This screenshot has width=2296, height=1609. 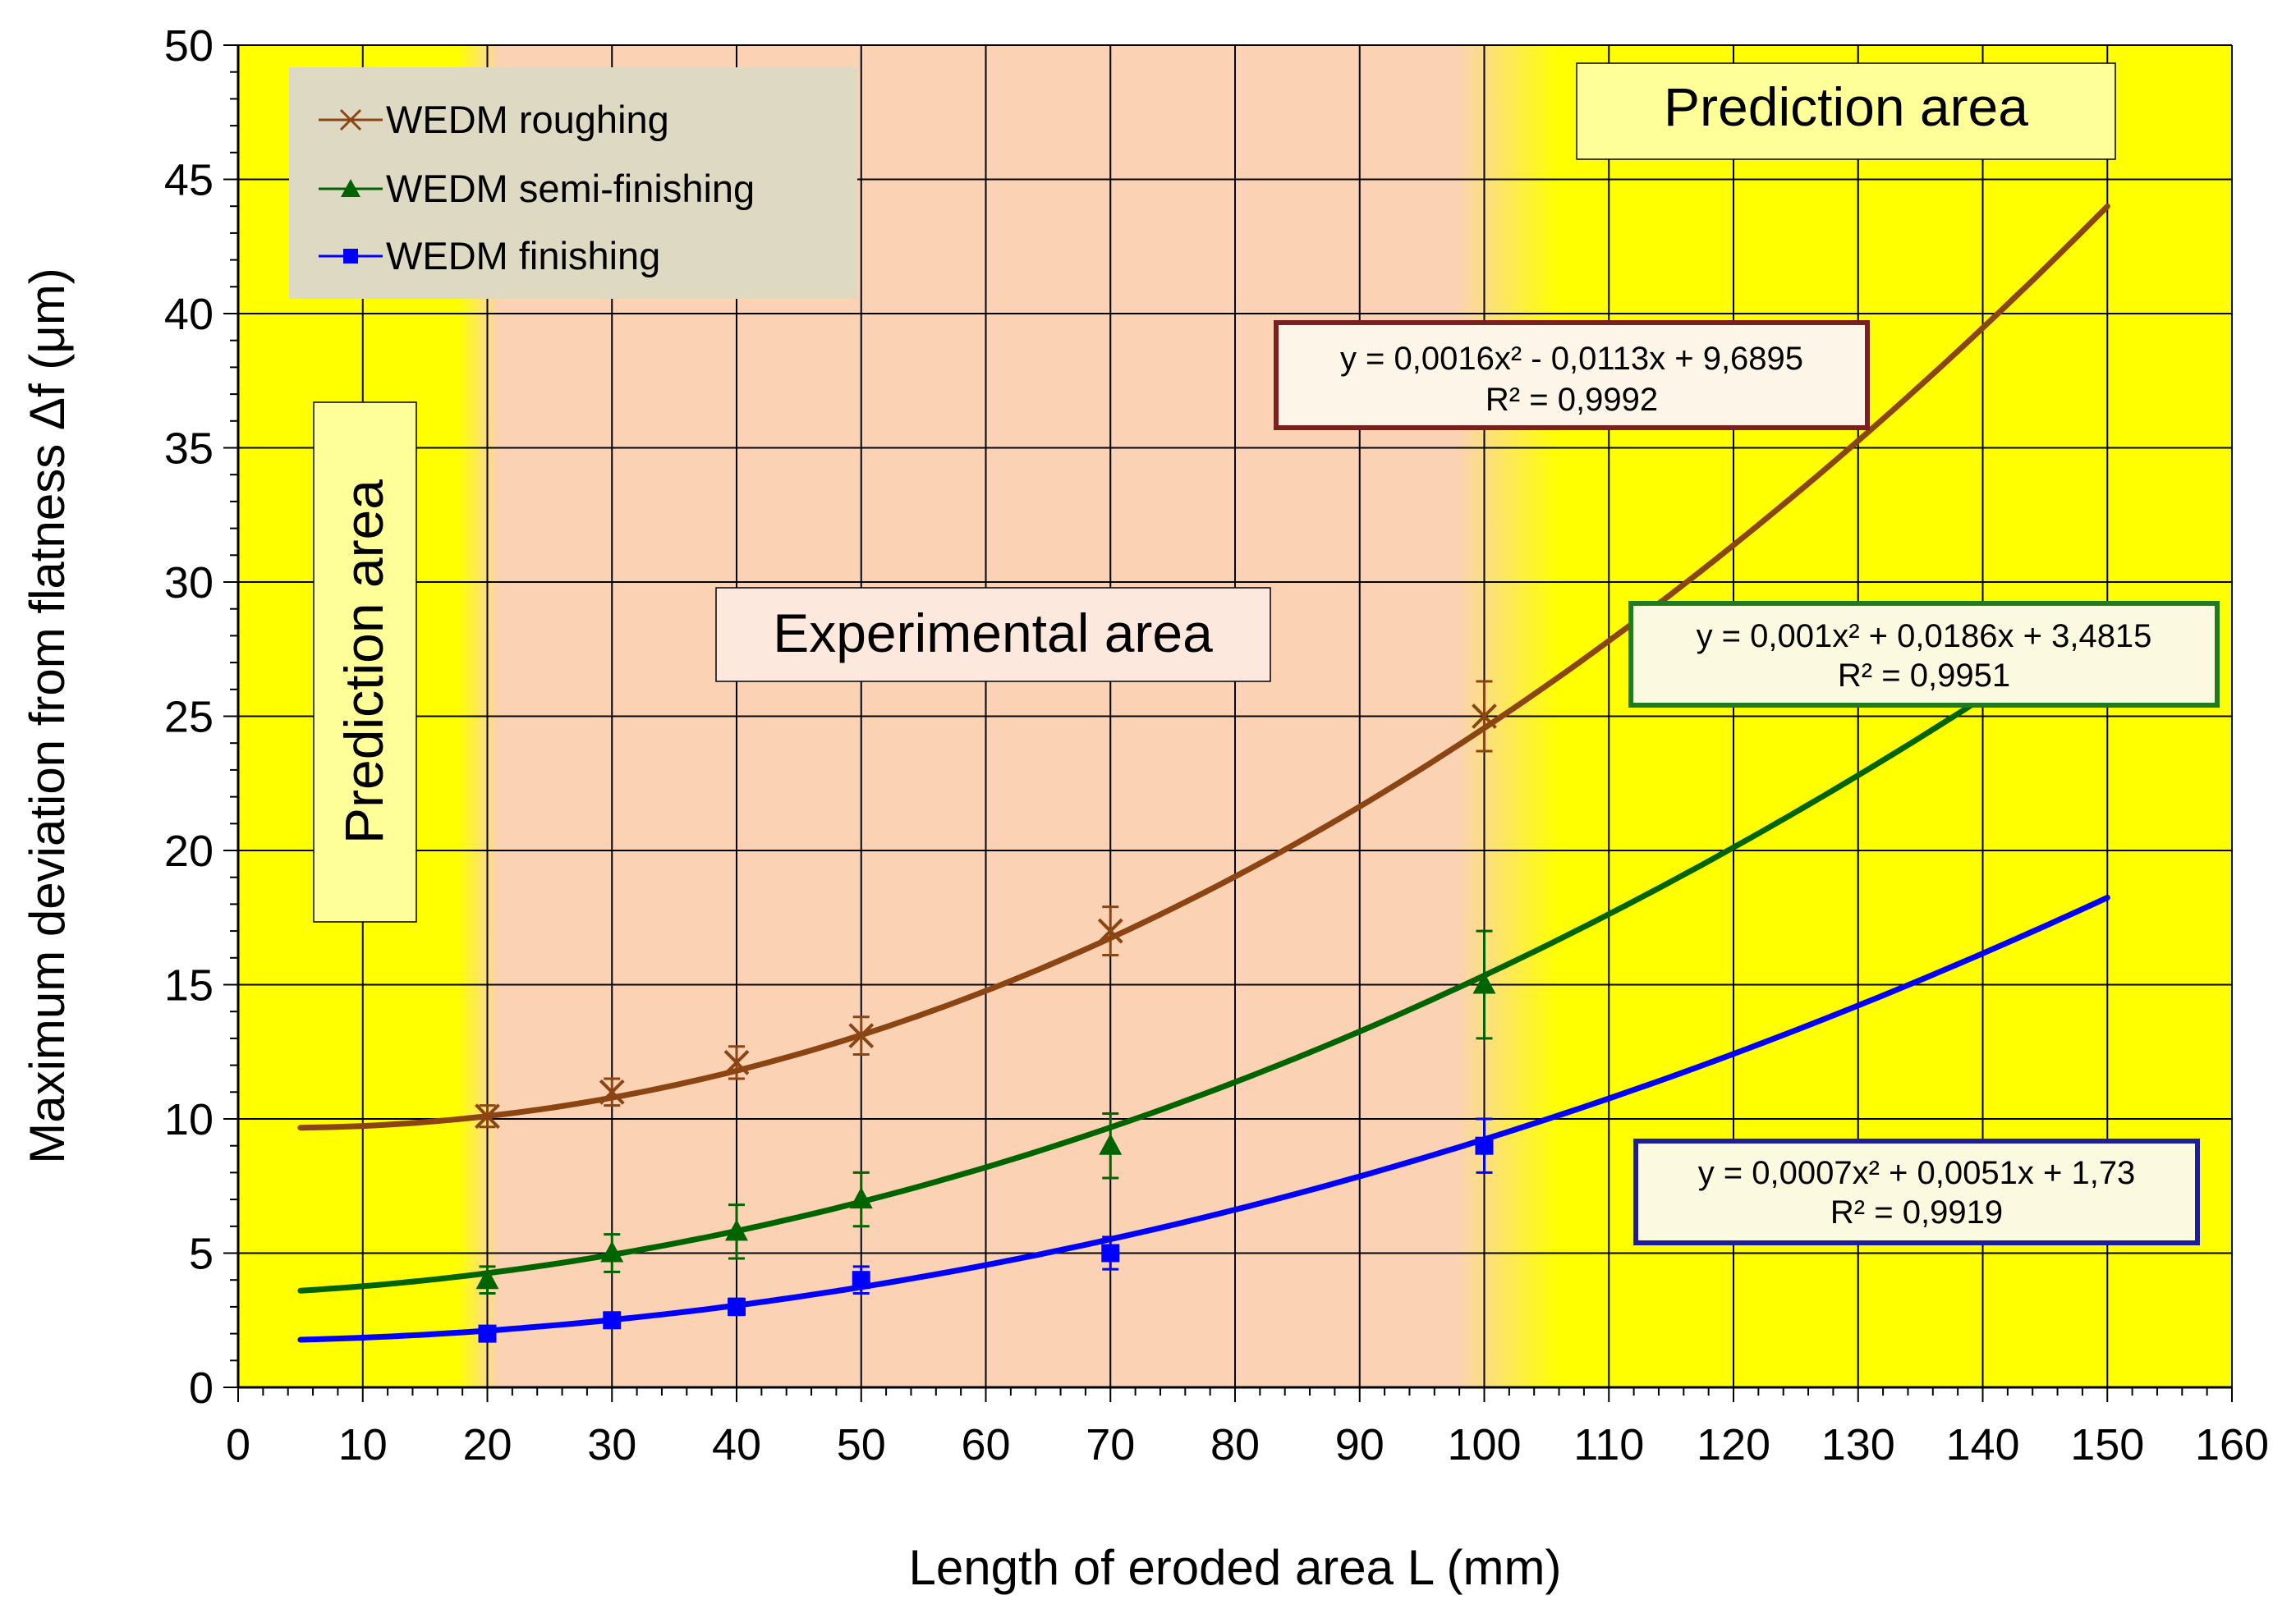 I want to click on y-tick-label: 25, so click(x=189, y=717).